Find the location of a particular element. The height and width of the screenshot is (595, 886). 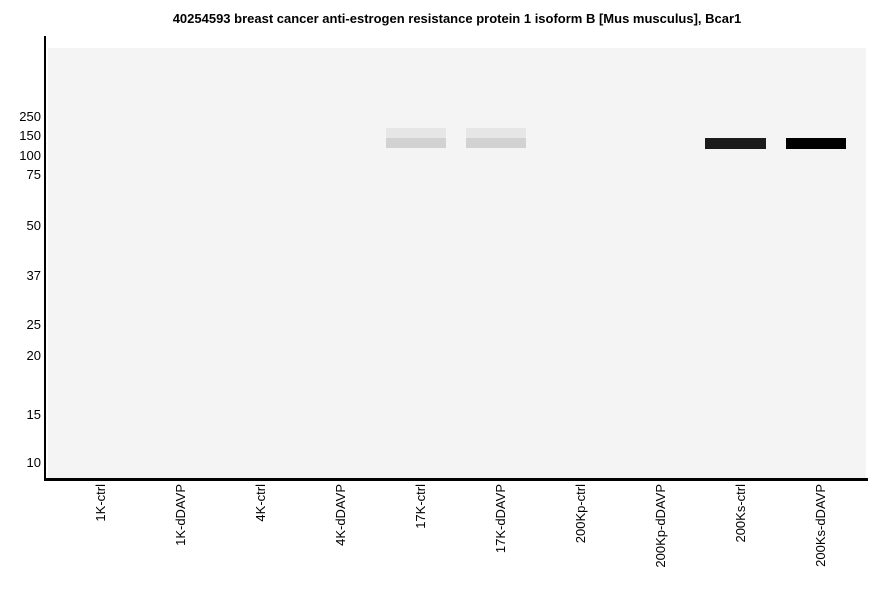

mw-marker-label: 20 is located at coordinates (33, 355).